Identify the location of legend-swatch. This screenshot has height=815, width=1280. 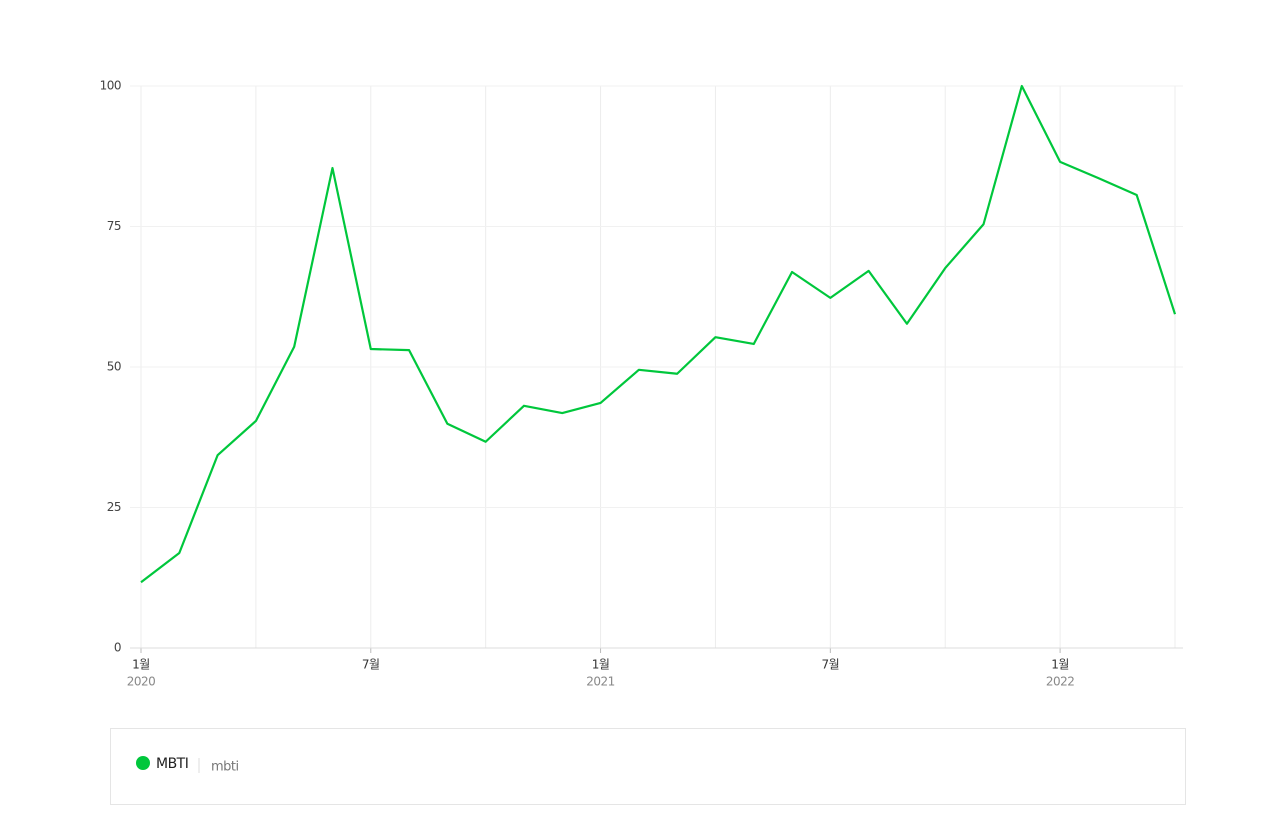
(143, 763).